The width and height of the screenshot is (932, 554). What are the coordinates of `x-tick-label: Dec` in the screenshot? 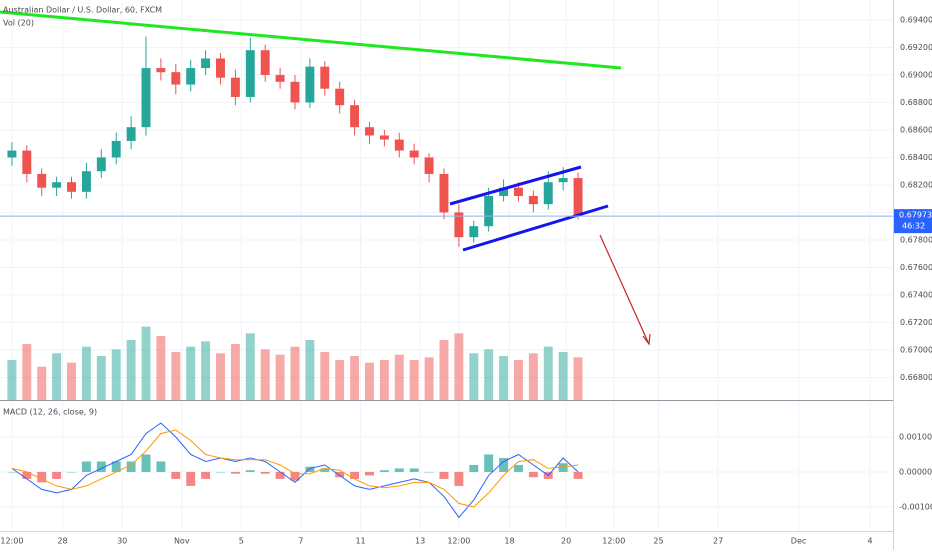 It's located at (798, 541).